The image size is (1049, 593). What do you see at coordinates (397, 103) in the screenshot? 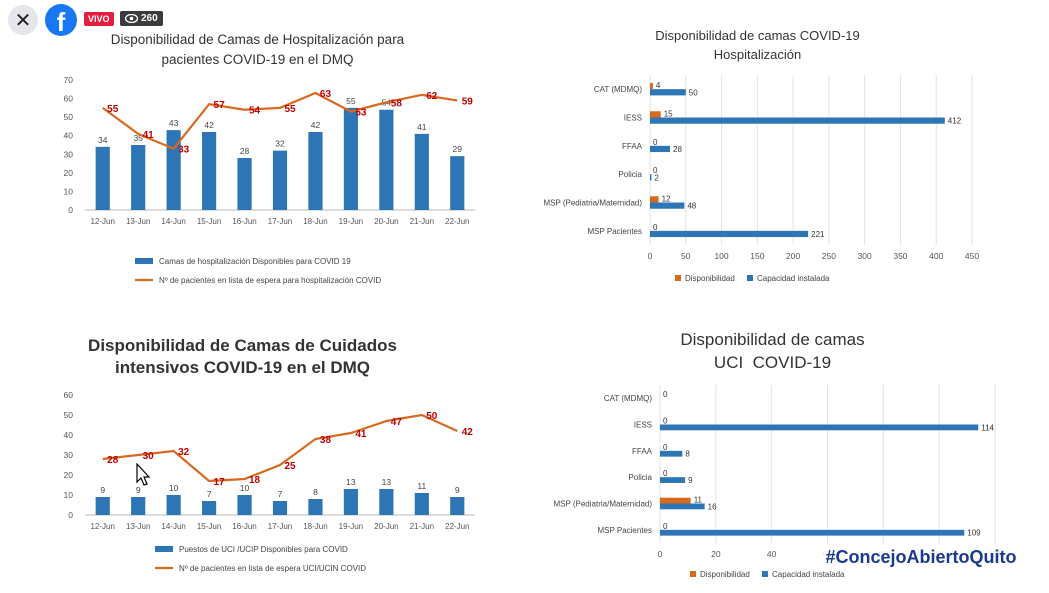
I see `line-value-label: 58` at bounding box center [397, 103].